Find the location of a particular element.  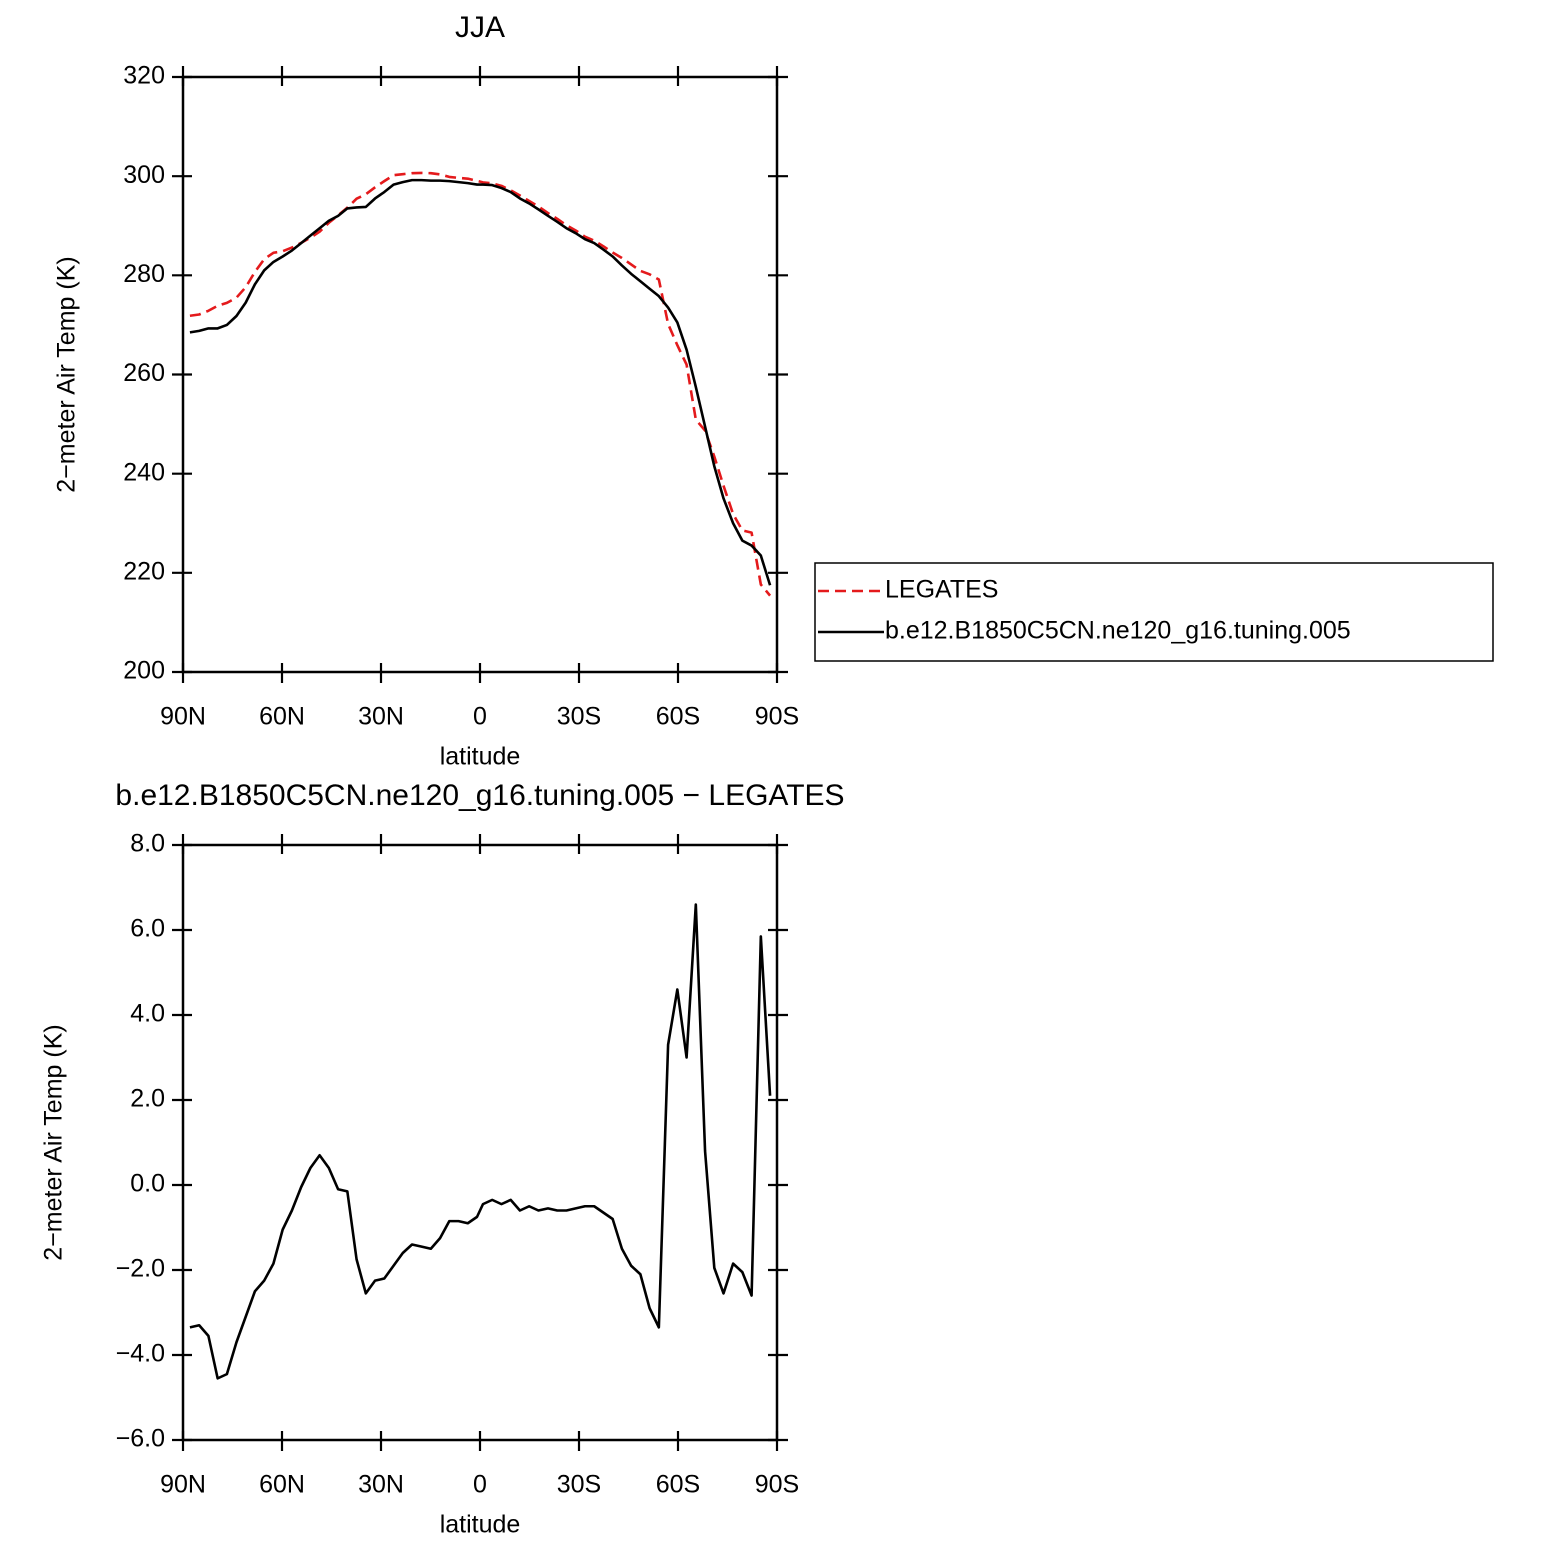

y-tick-label: 8.0 is located at coordinates (147, 844).